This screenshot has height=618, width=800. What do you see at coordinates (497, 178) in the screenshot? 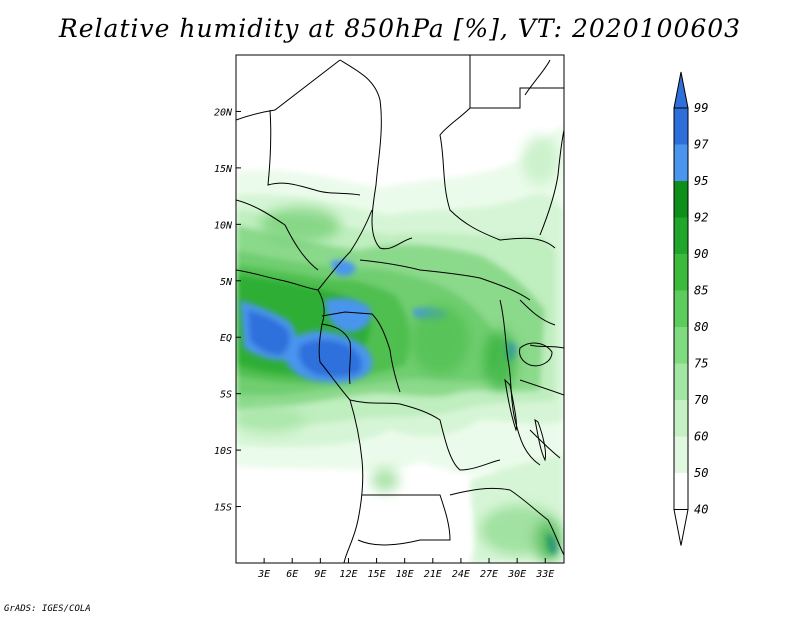
I see `border-sudan-east` at bounding box center [497, 178].